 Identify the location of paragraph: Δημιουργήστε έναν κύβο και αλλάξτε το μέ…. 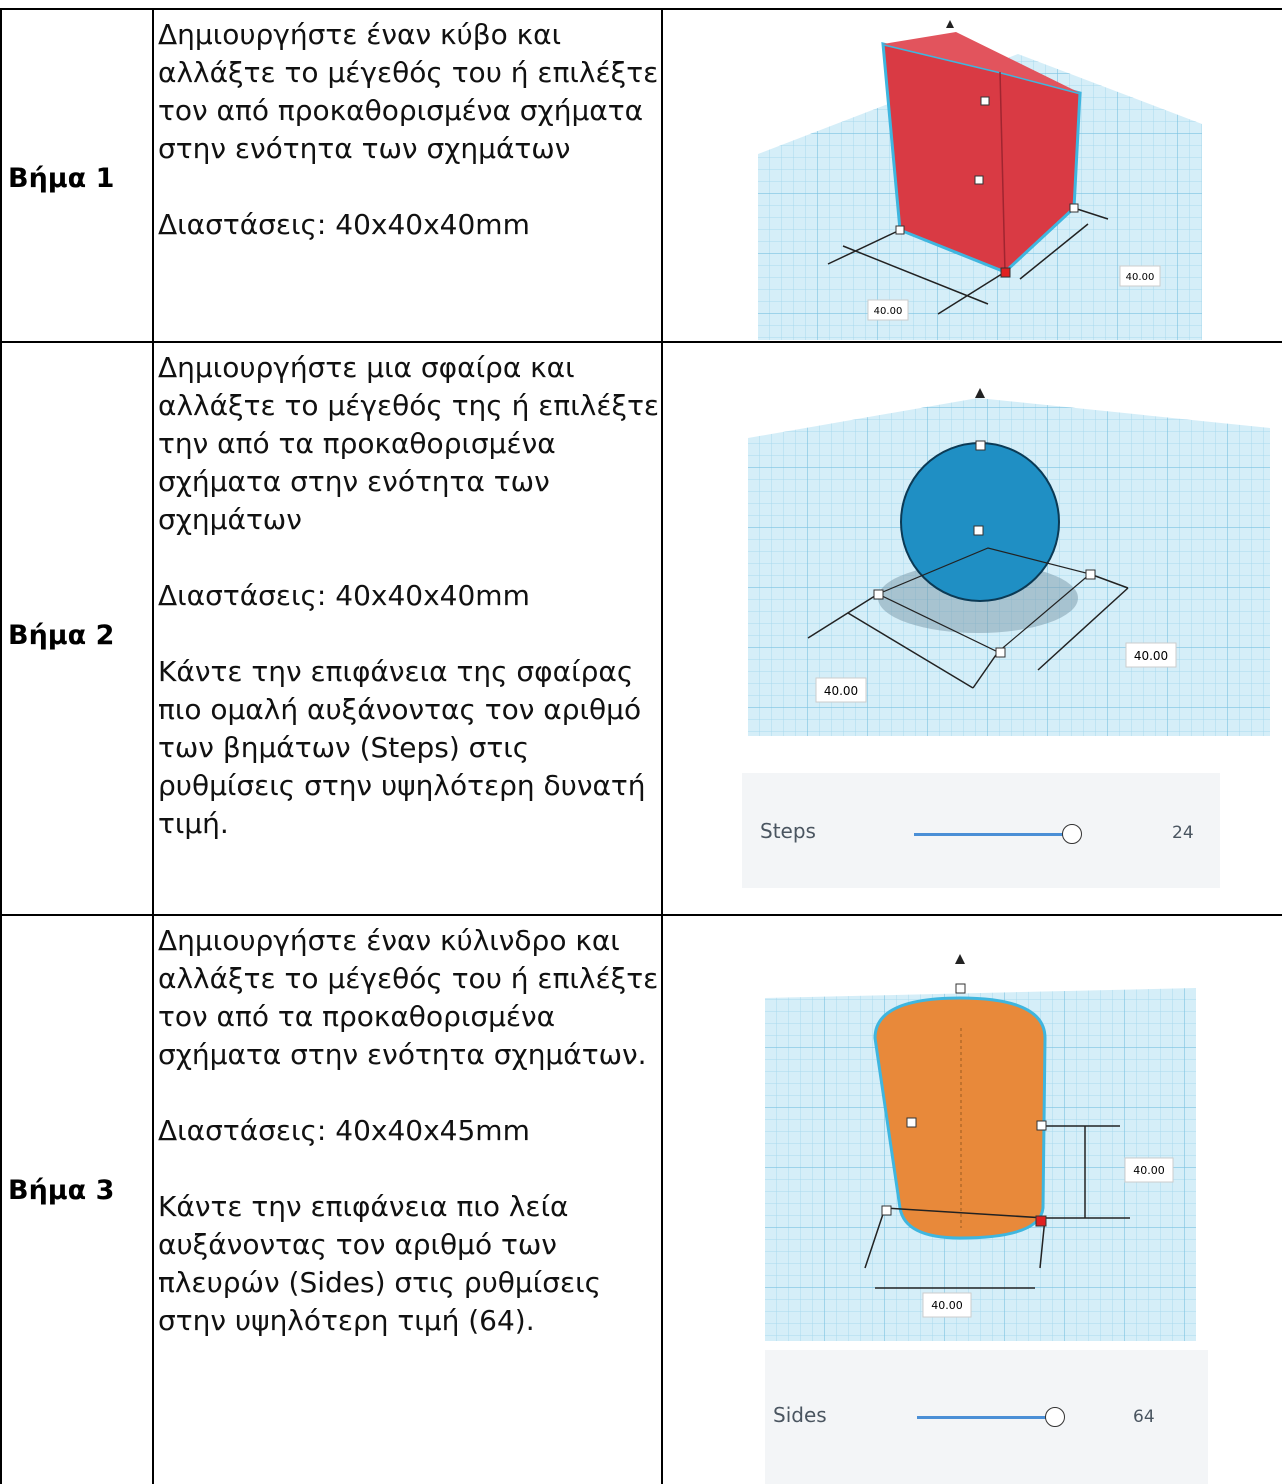
(408, 91).